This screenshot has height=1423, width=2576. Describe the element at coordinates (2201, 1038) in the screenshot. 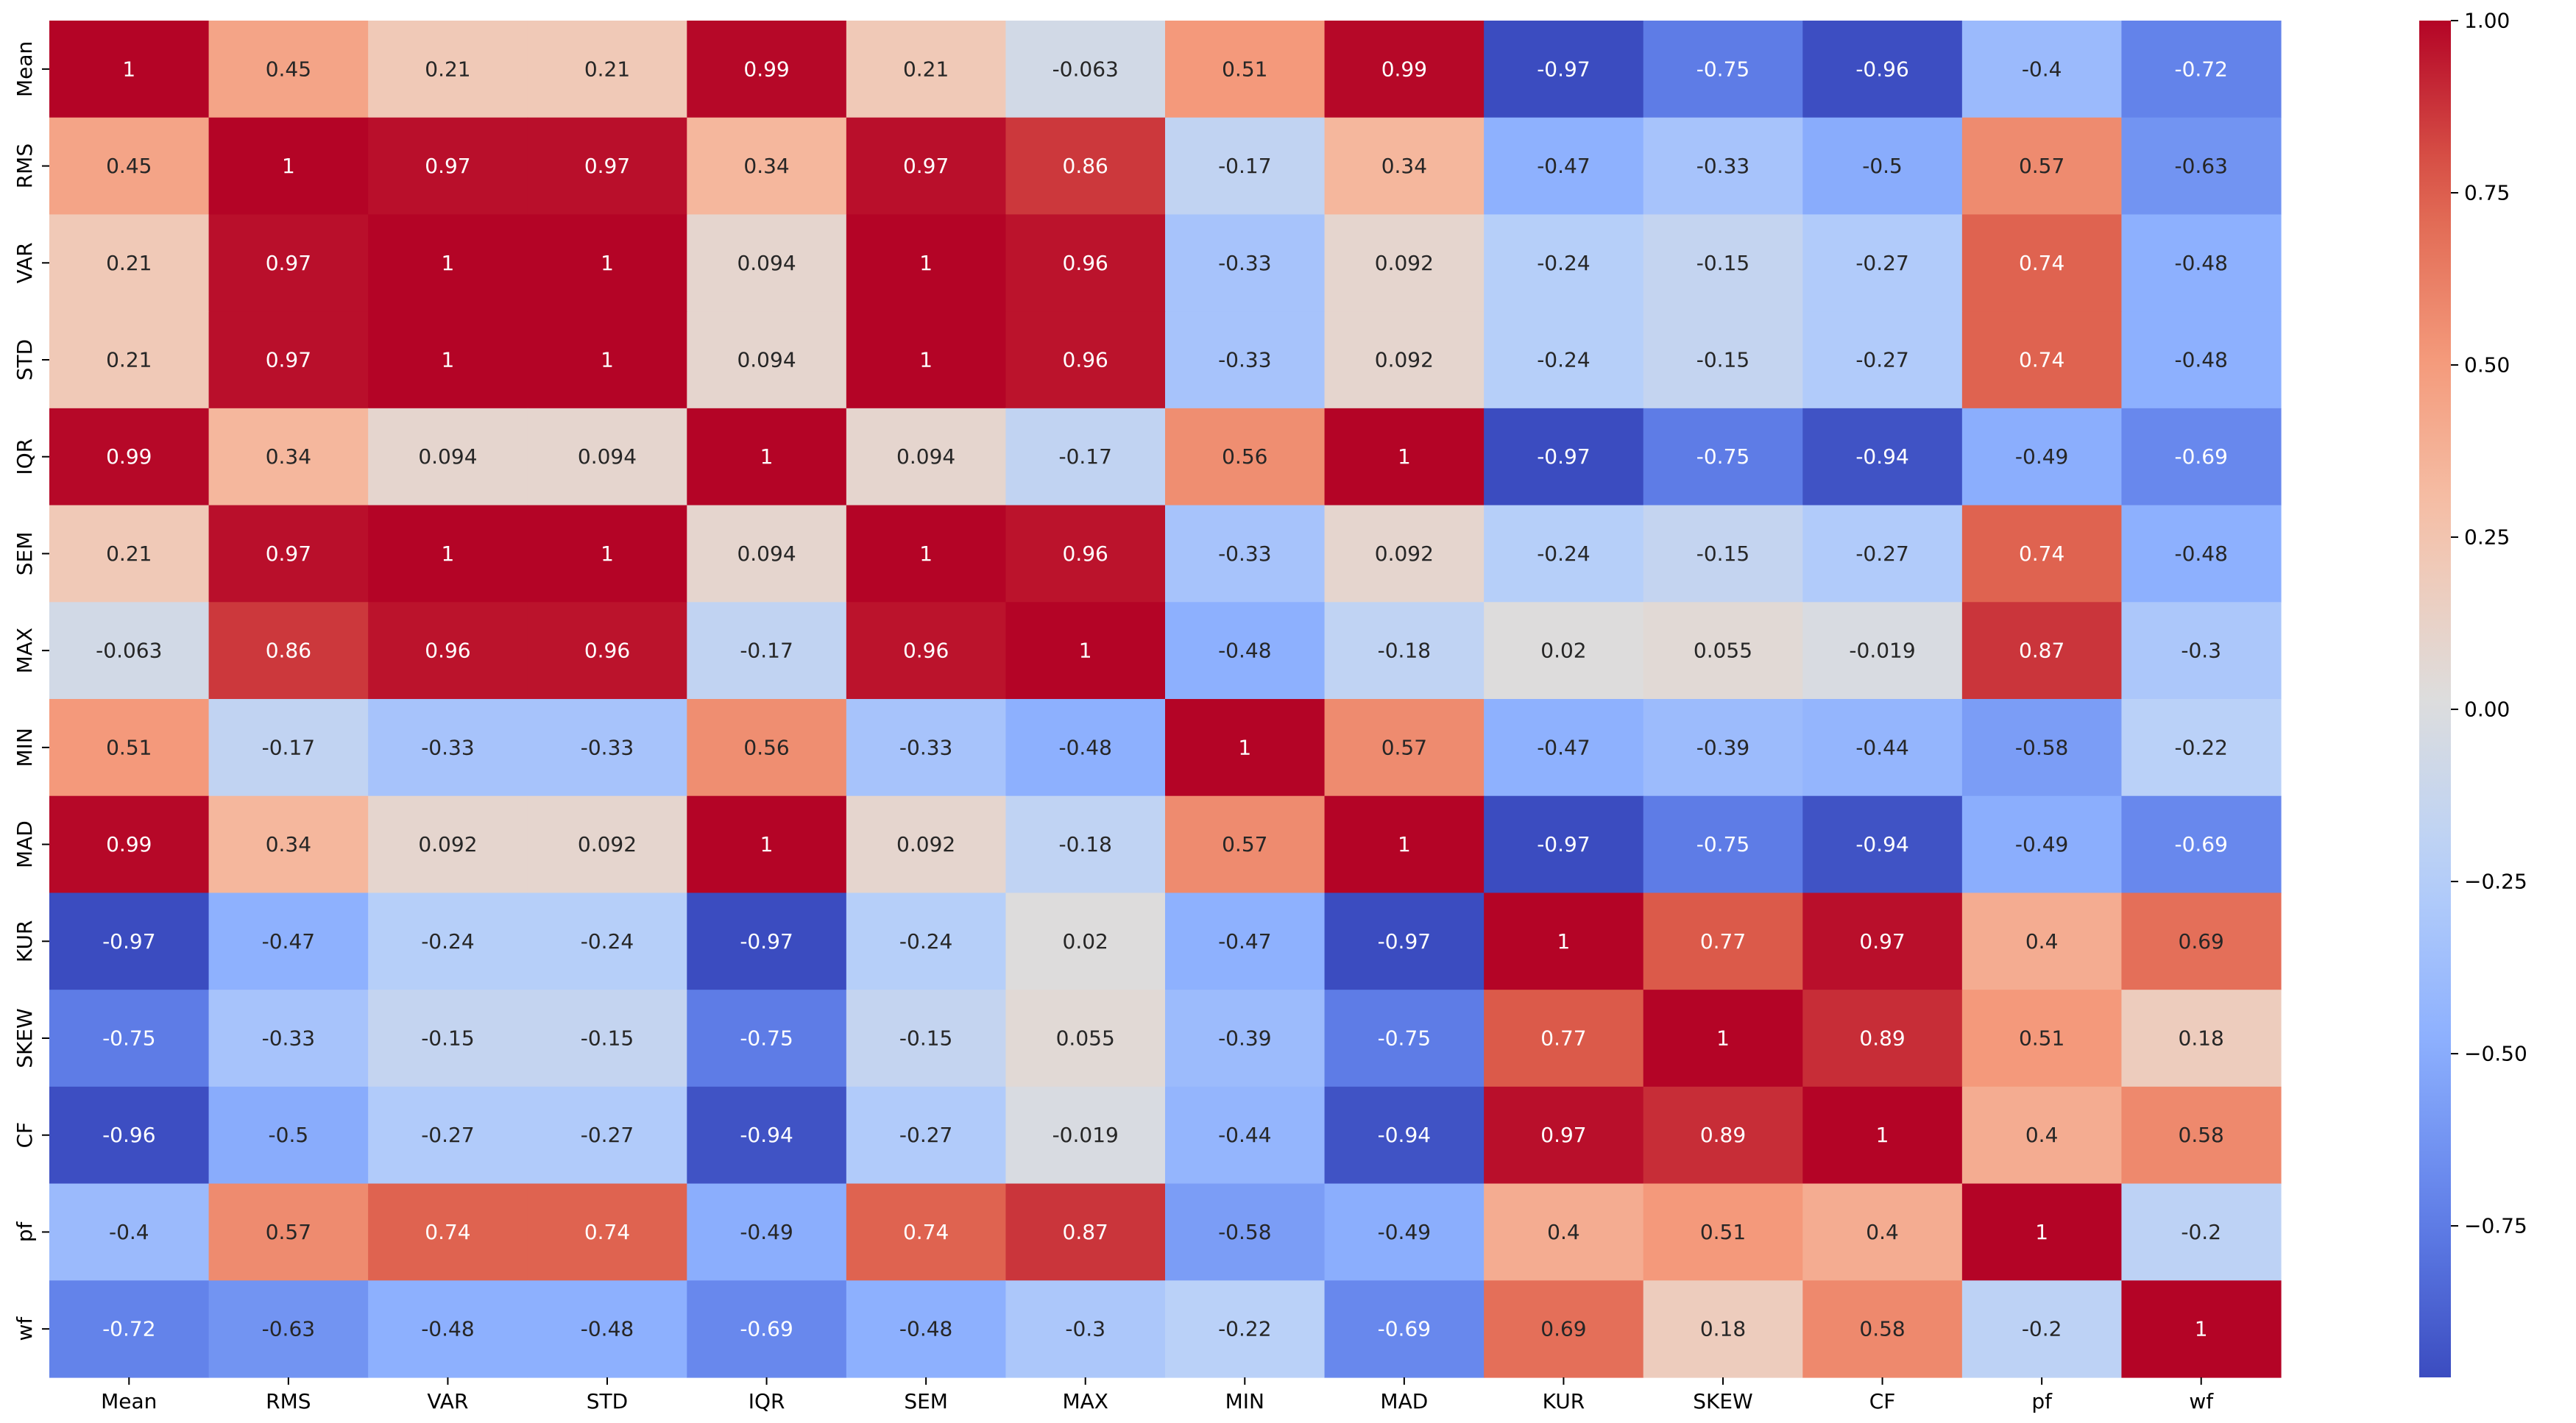

I see `heatmap-cell-skew-wf` at that location.